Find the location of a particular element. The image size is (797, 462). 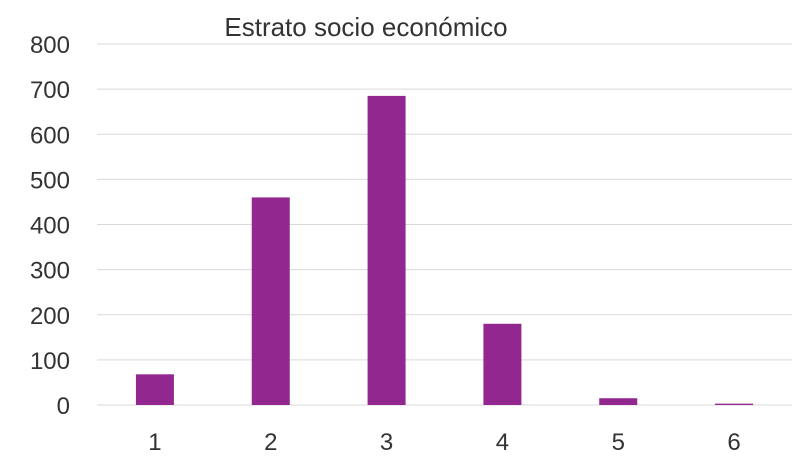

x-tick-label: 6 is located at coordinates (733, 442).